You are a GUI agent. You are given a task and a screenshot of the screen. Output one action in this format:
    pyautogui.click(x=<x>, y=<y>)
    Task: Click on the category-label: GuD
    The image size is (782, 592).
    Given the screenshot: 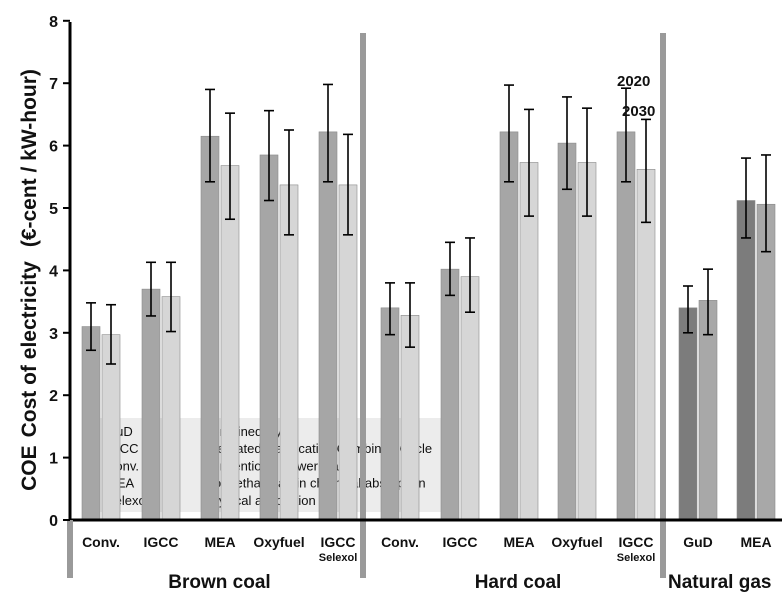 What is the action you would take?
    pyautogui.click(x=698, y=542)
    